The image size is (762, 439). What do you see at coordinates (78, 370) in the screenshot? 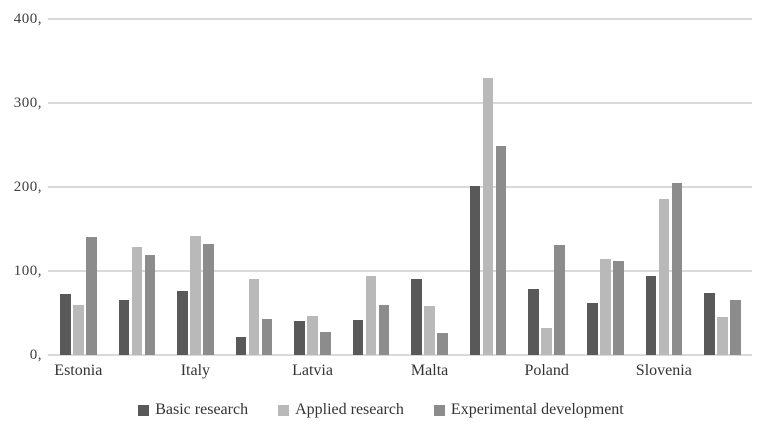
I see `x-tick-label-estonia: Estonia` at bounding box center [78, 370].